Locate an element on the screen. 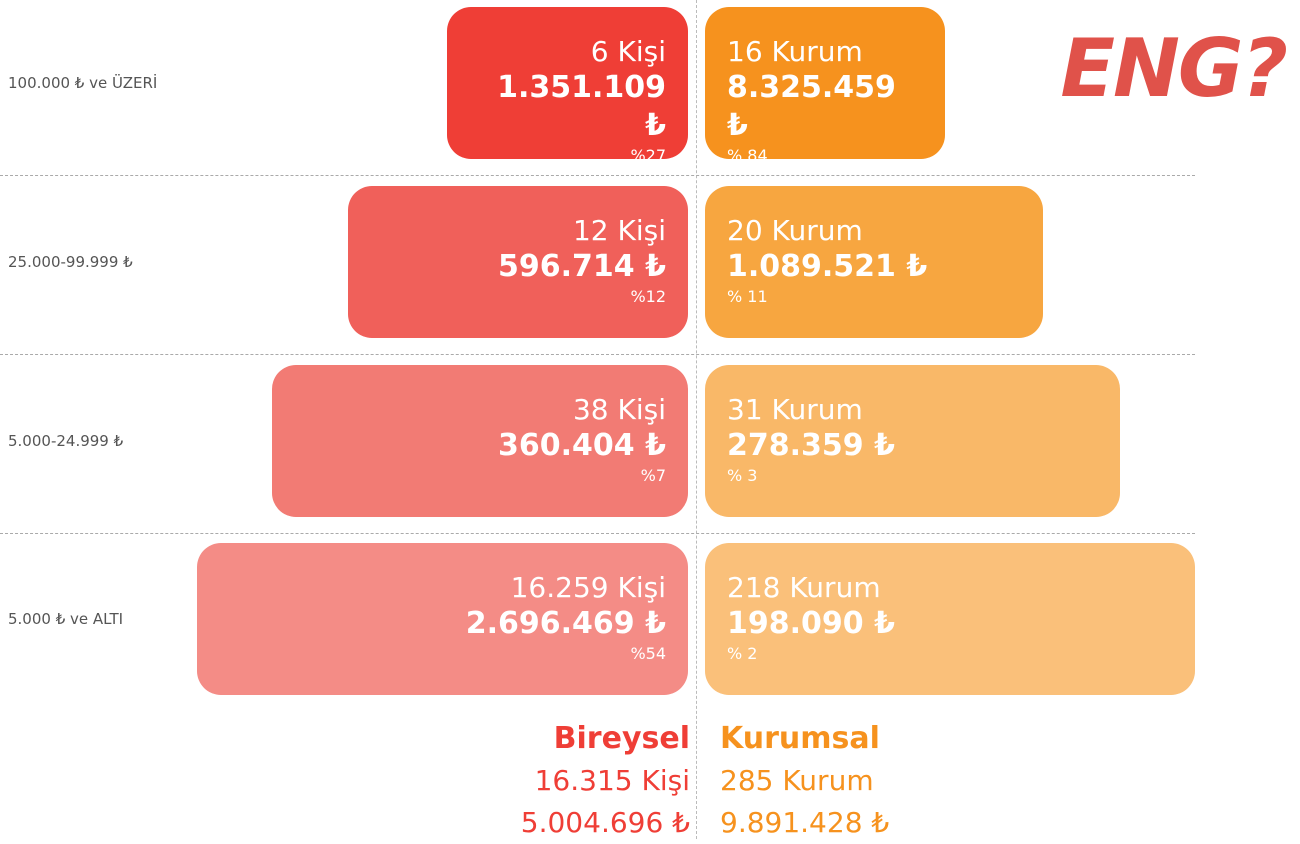  share: % 11 is located at coordinates (747, 296).